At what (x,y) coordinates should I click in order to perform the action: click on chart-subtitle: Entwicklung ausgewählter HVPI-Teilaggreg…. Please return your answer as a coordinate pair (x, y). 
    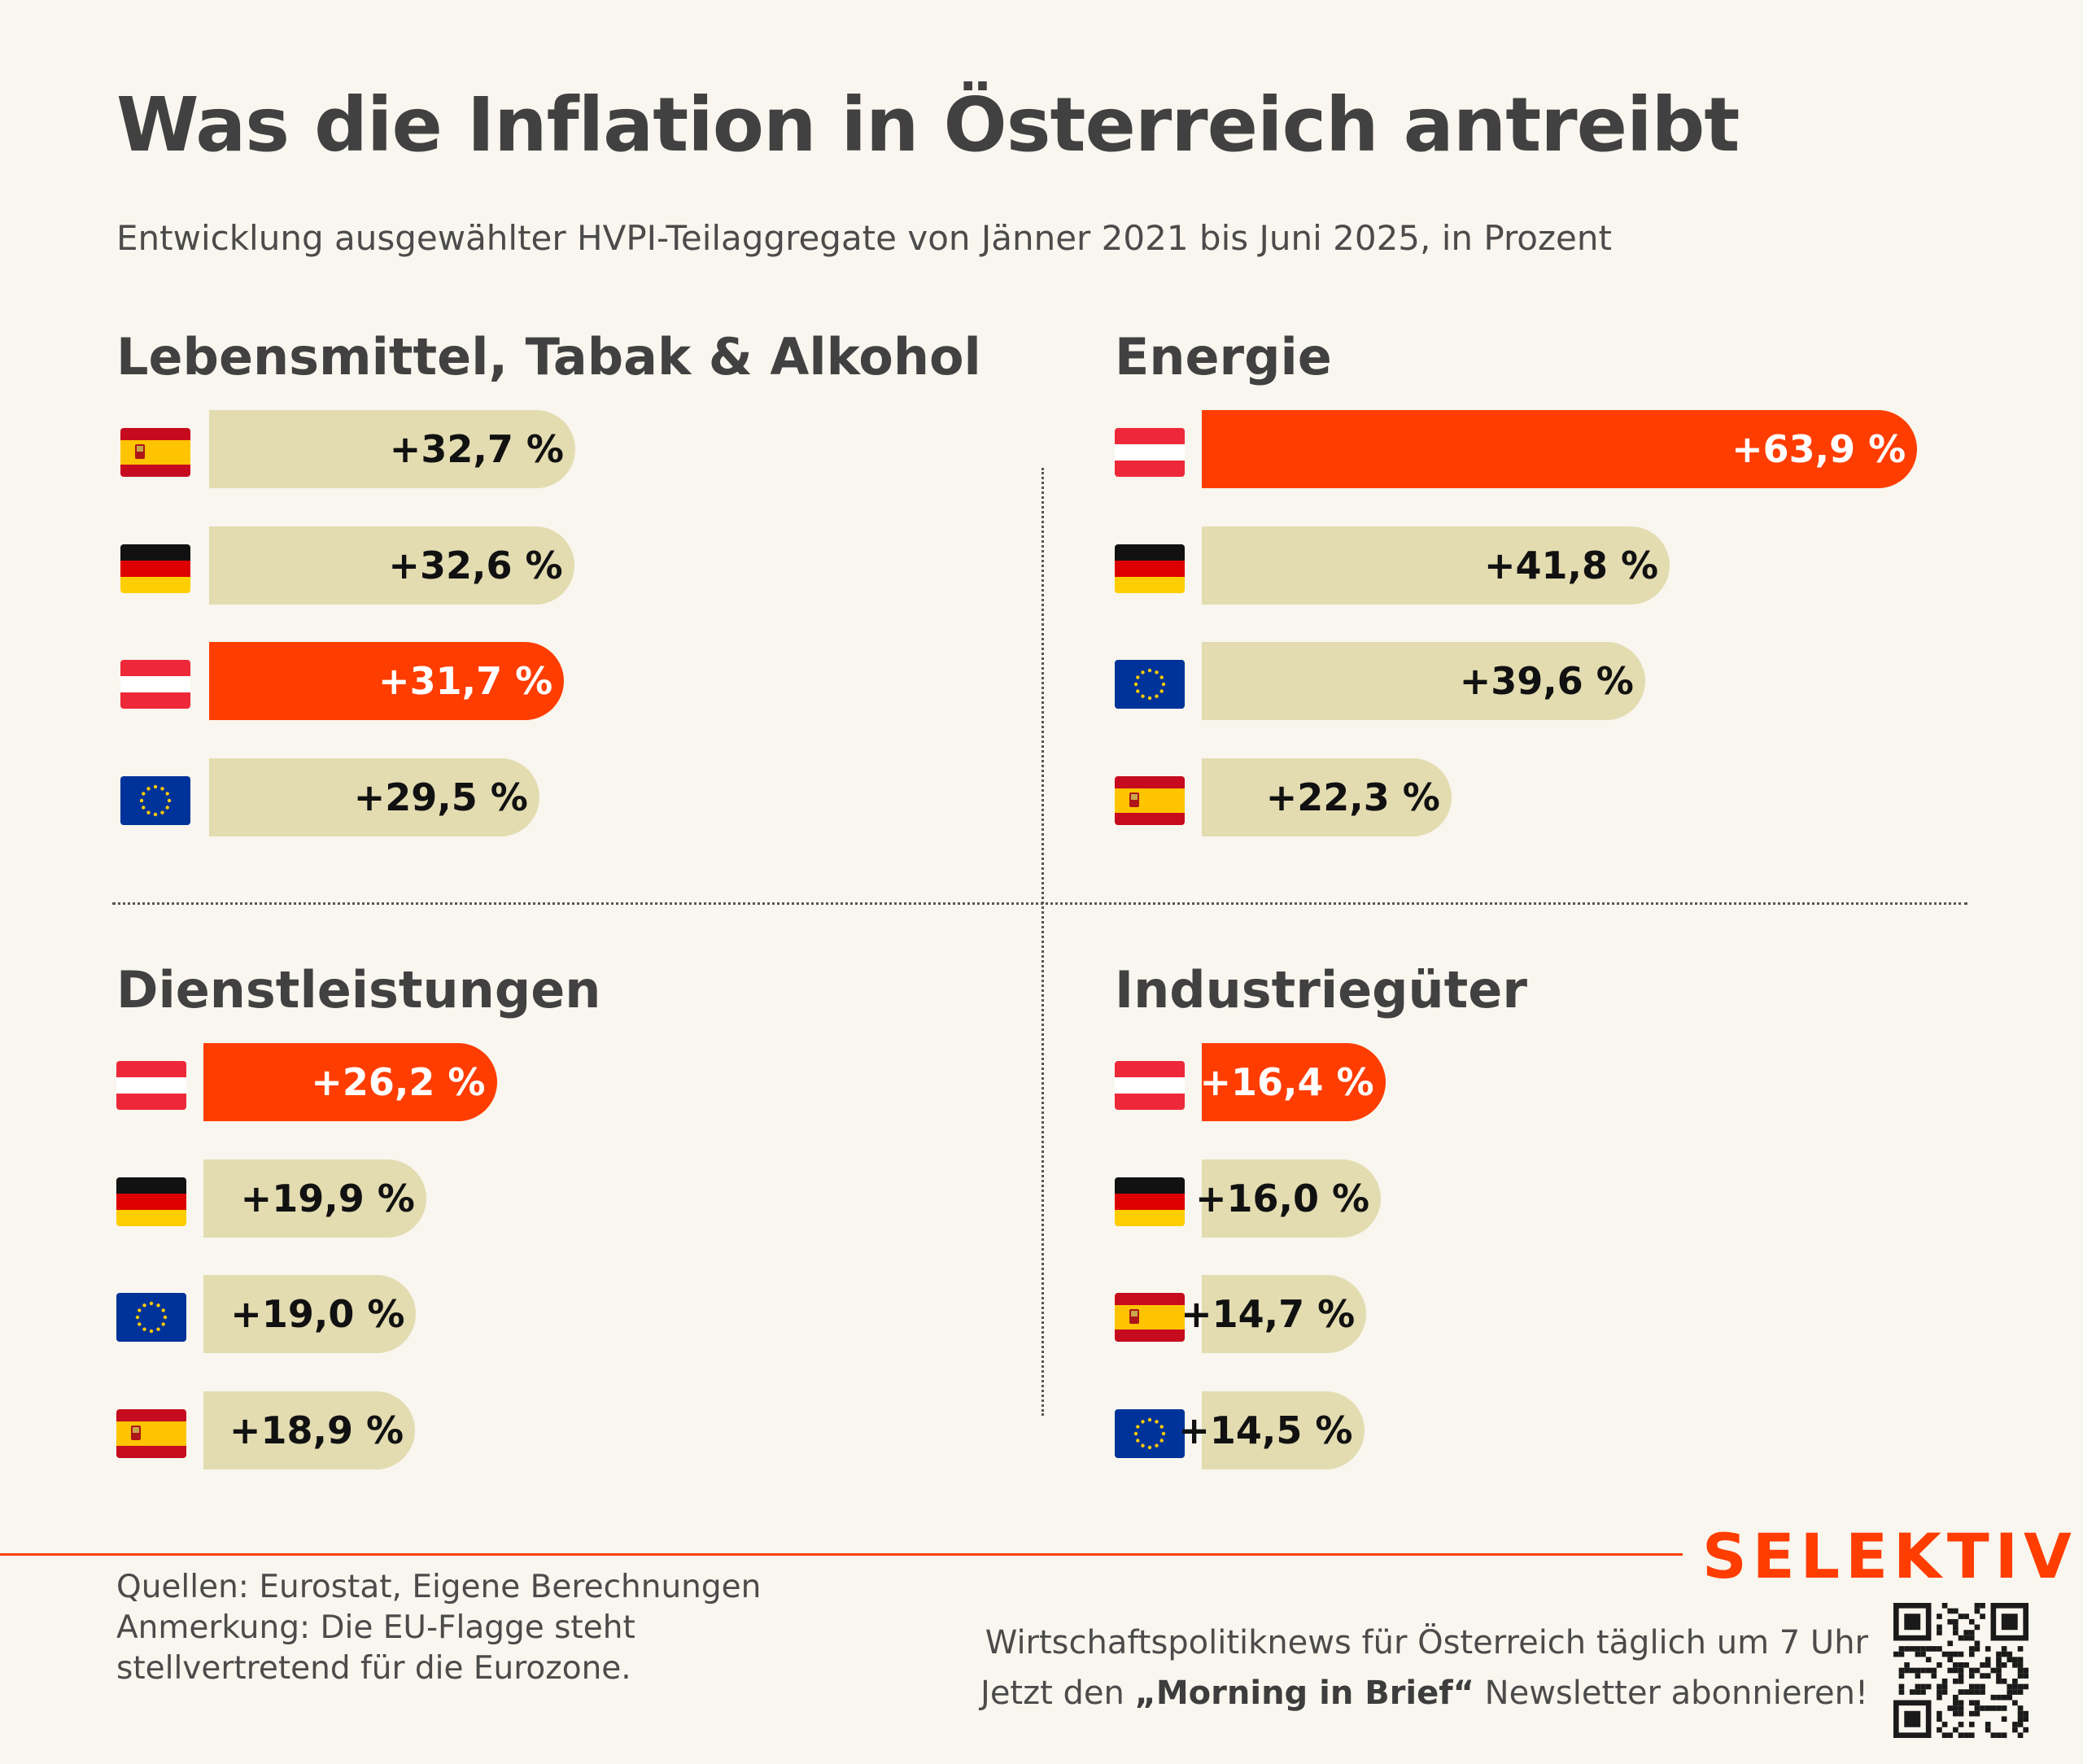
    Looking at the image, I should click on (864, 238).